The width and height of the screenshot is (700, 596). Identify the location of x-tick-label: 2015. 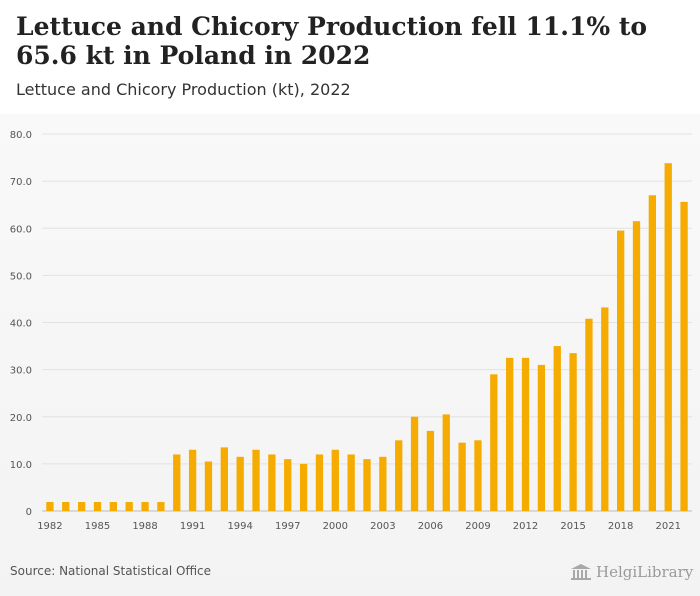
(572, 526).